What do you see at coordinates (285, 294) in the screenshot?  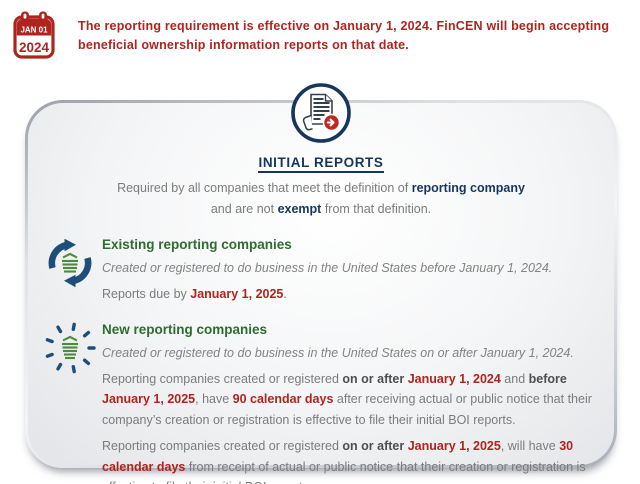 I see `due-seg-3: .` at bounding box center [285, 294].